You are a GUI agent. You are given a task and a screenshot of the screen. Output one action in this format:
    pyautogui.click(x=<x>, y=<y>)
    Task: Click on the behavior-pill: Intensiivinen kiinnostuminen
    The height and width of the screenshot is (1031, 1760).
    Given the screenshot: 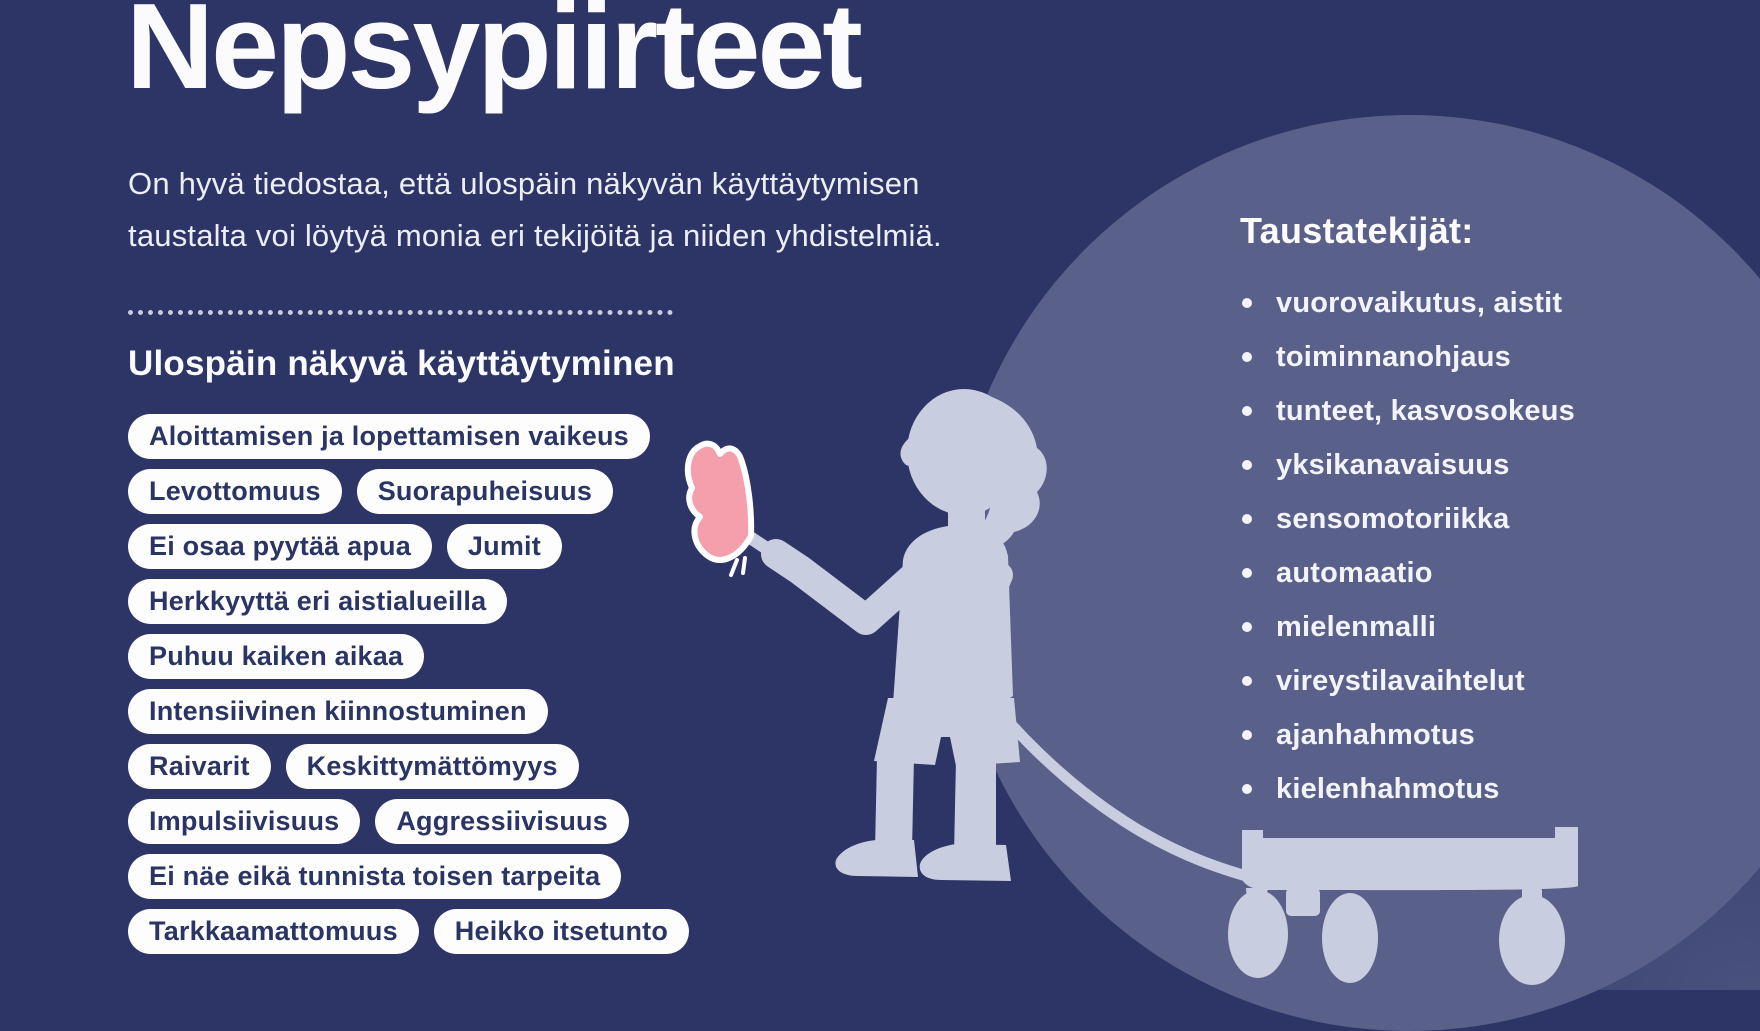 What is the action you would take?
    pyautogui.click(x=338, y=711)
    